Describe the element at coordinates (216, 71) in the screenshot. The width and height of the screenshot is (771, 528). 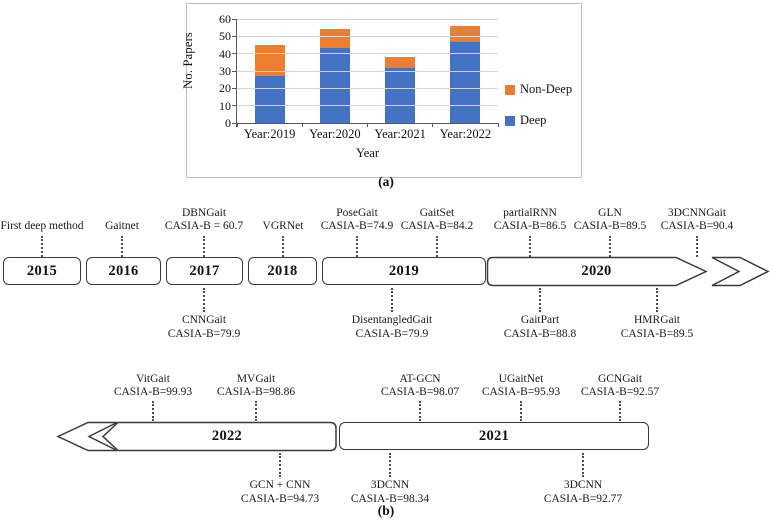
I see `y-axis-tick-labels: 0 10 20 30 40 50 60` at that location.